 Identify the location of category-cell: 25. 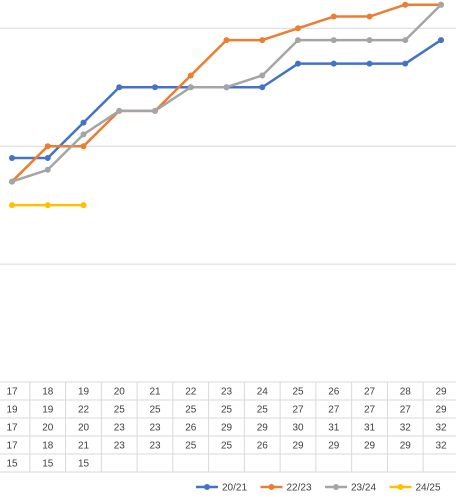
(298, 392).